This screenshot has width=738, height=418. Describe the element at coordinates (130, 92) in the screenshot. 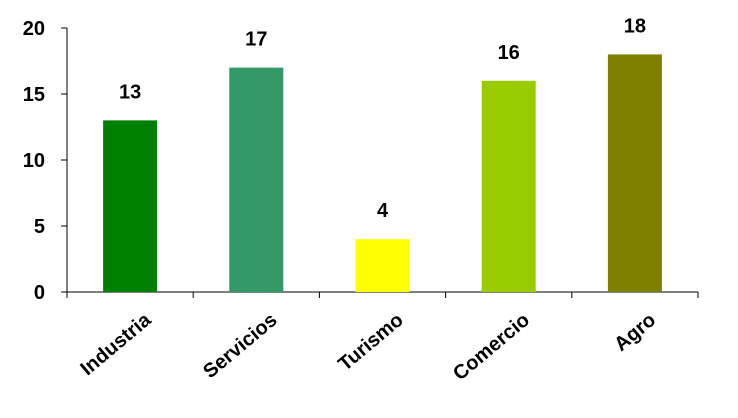

I see `data-label-industria: 13` at that location.